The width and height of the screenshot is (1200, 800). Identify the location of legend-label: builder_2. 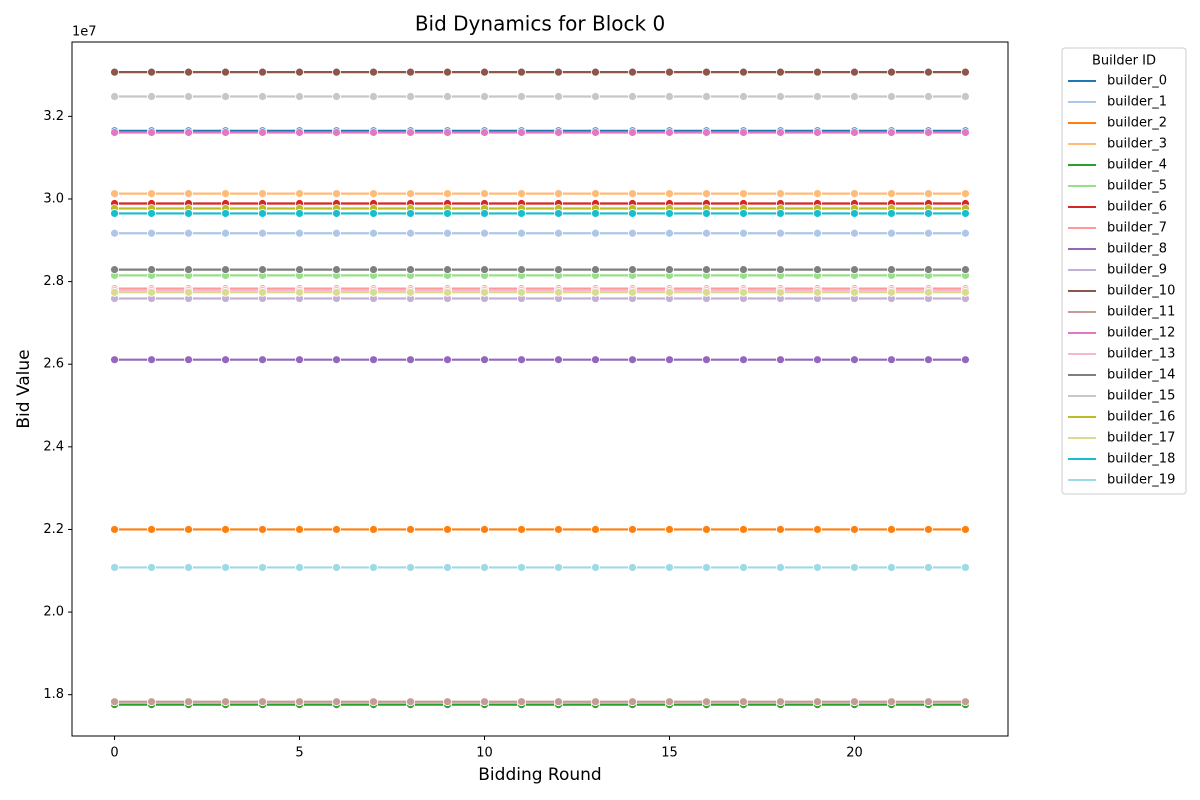
(1137, 123).